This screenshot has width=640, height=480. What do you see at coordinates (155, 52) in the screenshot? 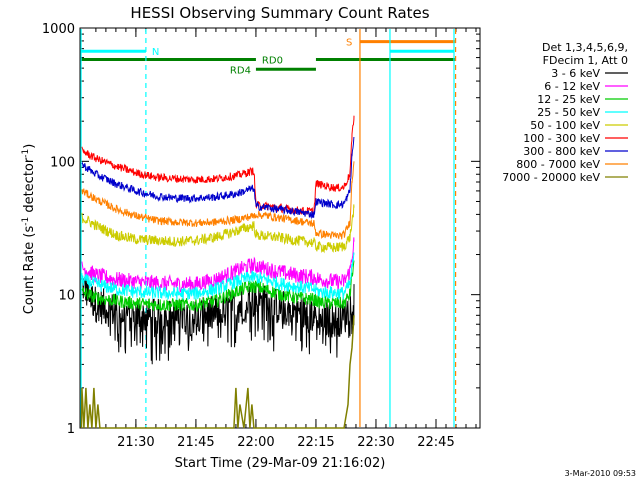
I see `flag-label-n: N` at bounding box center [155, 52].